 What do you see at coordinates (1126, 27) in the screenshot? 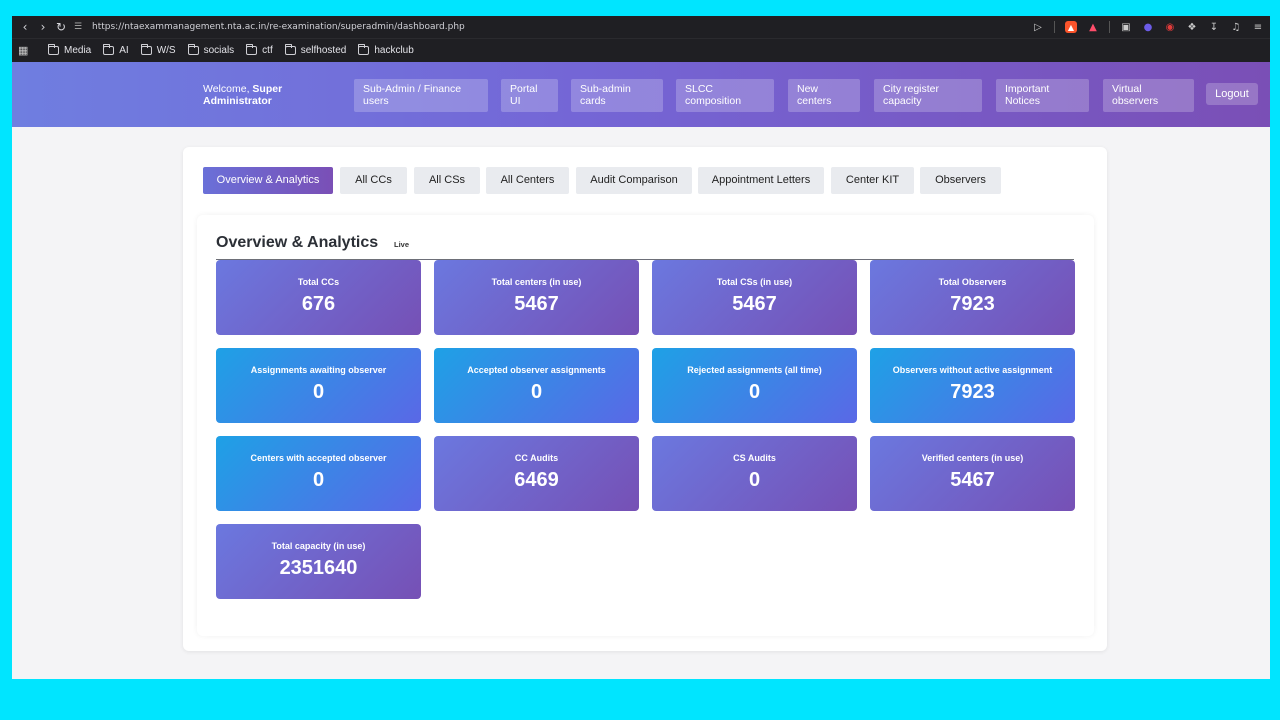
I see `wallet-icon: ▣` at bounding box center [1126, 27].